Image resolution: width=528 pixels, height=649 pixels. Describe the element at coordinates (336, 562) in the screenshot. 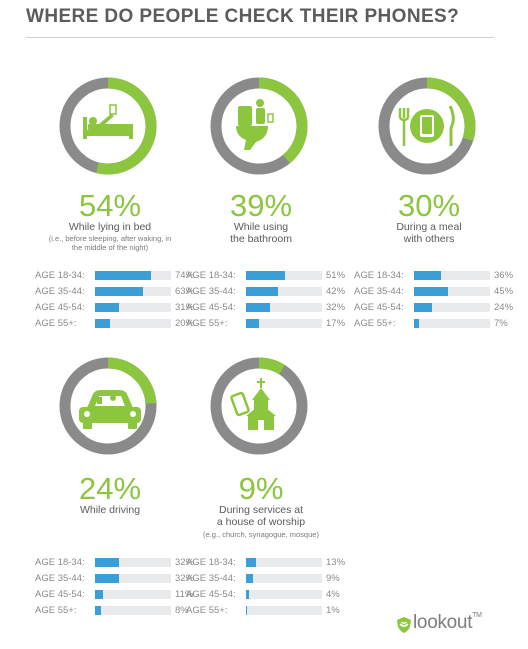

I see `age-value: 13%` at that location.